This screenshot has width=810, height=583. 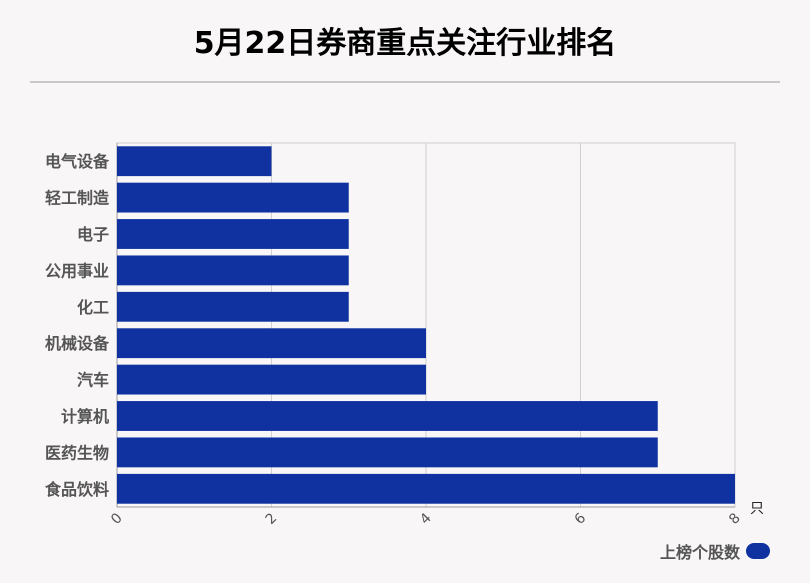 I want to click on legend-label: 上榜个股数, so click(x=699, y=552).